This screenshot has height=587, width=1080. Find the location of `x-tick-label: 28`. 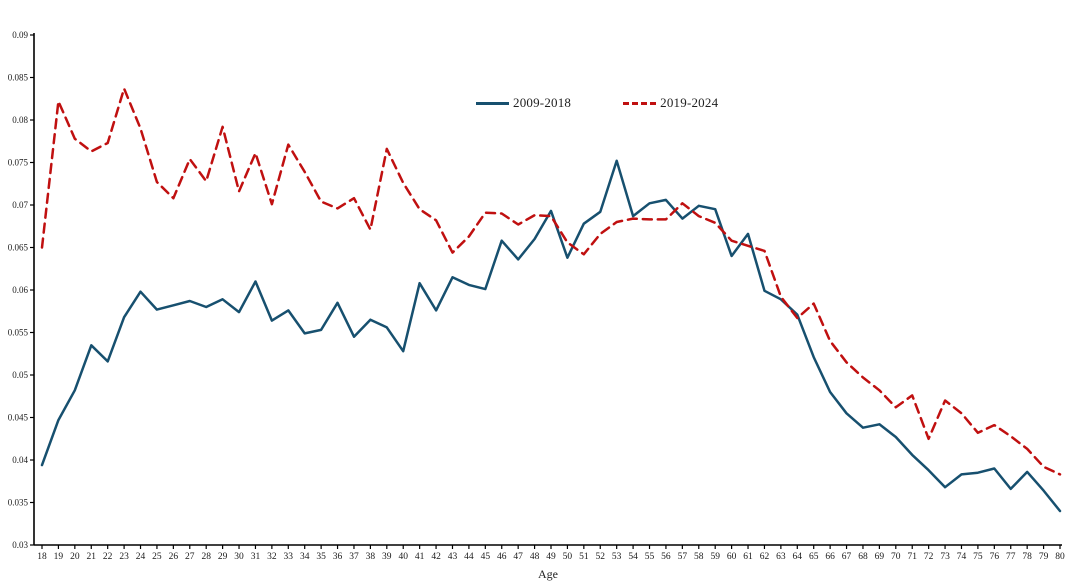

x-tick-label: 28 is located at coordinates (206, 557).